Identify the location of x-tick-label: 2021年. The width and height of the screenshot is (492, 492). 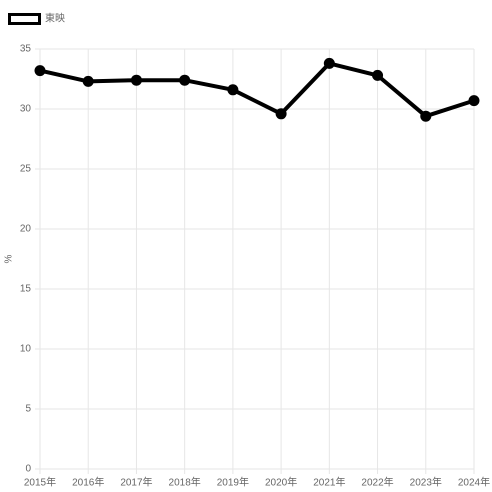
(329, 482).